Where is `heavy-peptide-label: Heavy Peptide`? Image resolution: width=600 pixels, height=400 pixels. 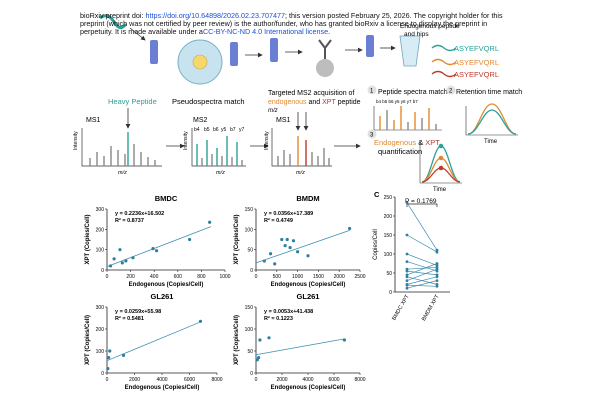 heavy-peptide-label: Heavy Peptide is located at coordinates (132, 101).